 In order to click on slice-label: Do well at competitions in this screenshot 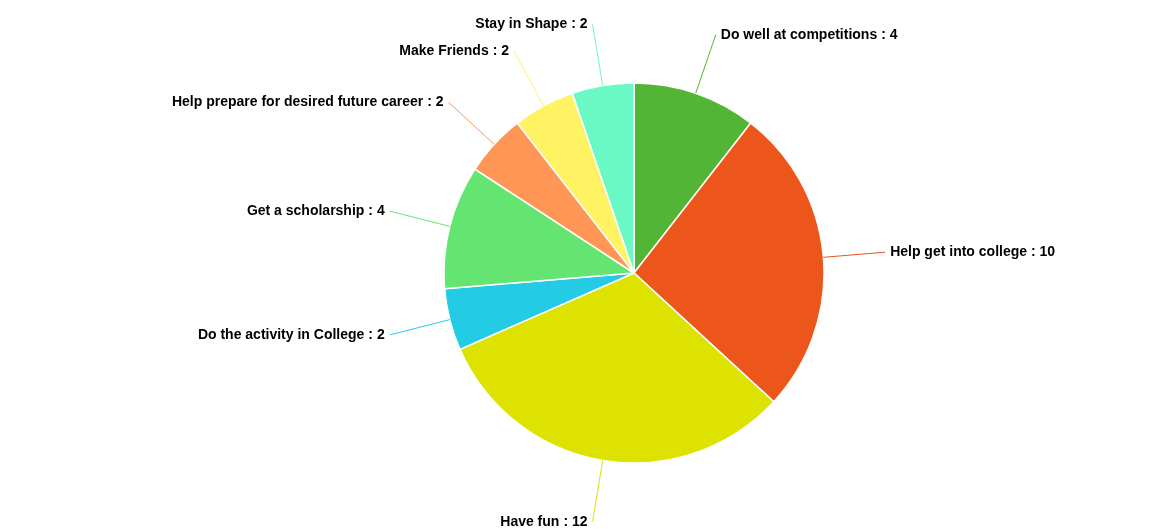, I will do `click(799, 33)`.